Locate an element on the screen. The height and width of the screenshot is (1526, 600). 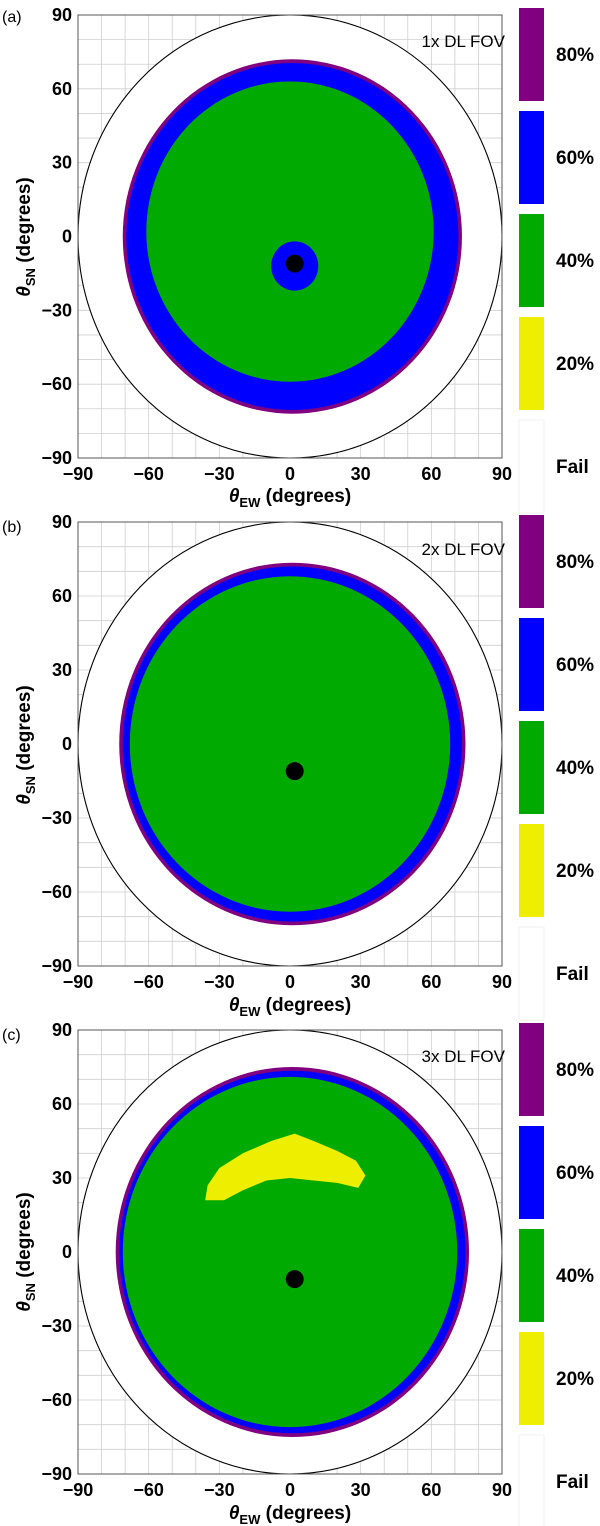
region-20pct is located at coordinates (285, 1167).